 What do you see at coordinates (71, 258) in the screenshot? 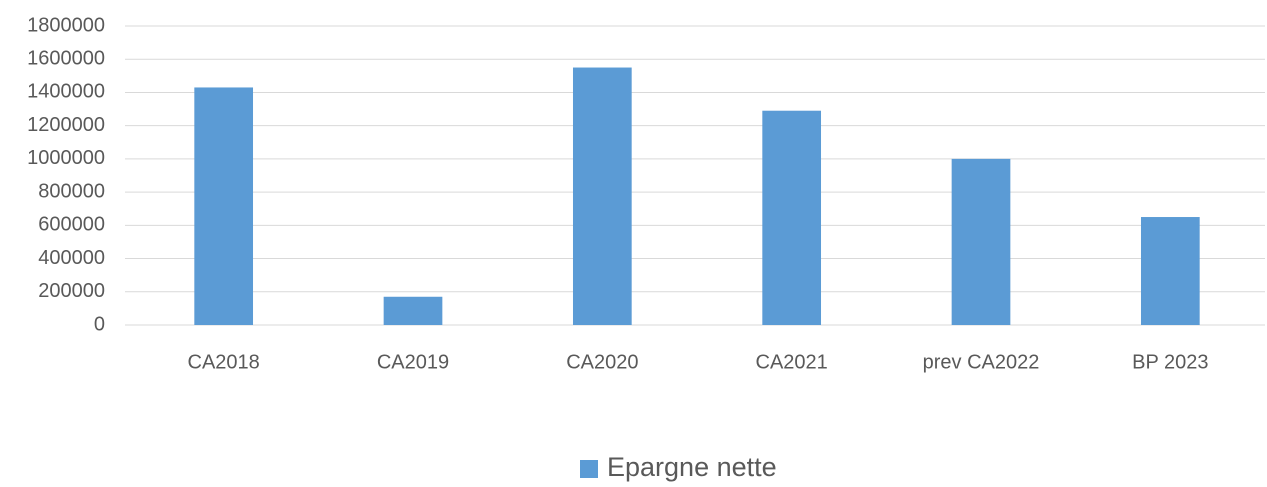
I see `y-tick-label: 400000` at bounding box center [71, 258].